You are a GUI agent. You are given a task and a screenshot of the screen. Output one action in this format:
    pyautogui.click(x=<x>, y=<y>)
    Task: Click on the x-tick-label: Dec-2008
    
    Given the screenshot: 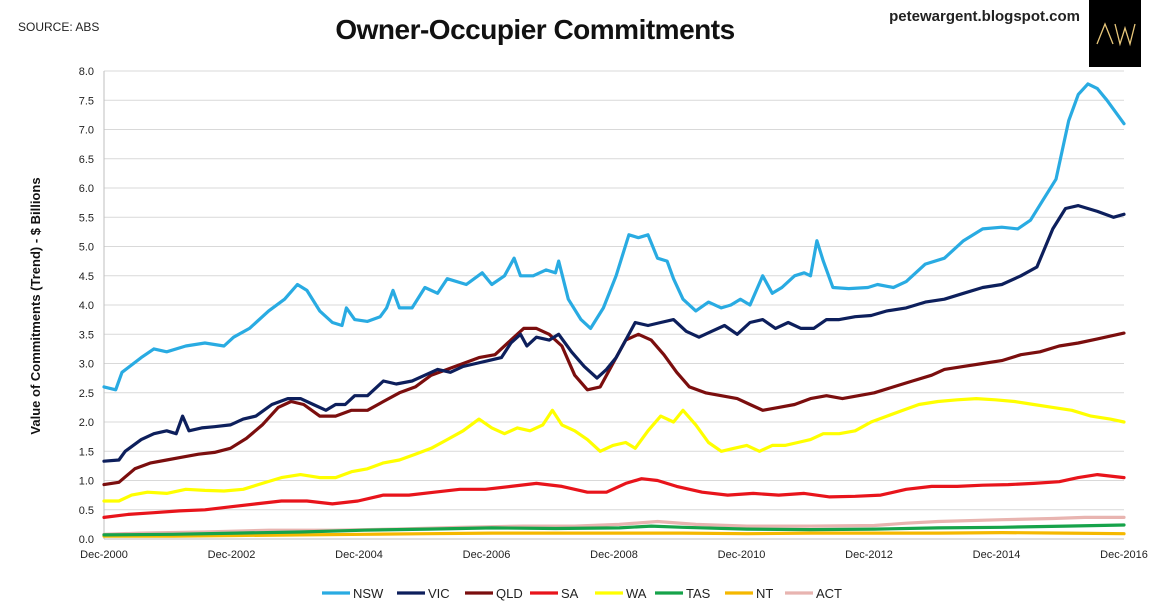 What is the action you would take?
    pyautogui.click(x=614, y=555)
    